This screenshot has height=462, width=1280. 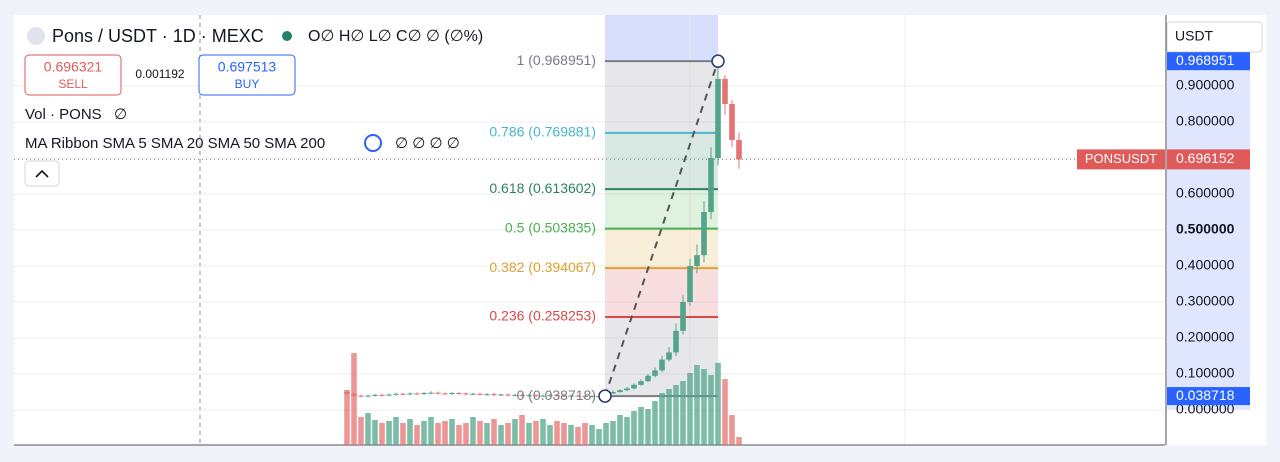 I want to click on caret-icon, so click(x=42, y=173).